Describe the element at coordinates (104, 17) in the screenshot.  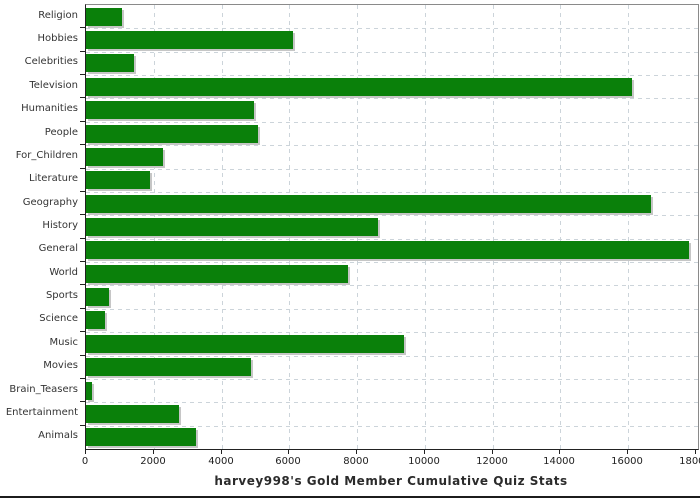
I see `bar-religion` at that location.